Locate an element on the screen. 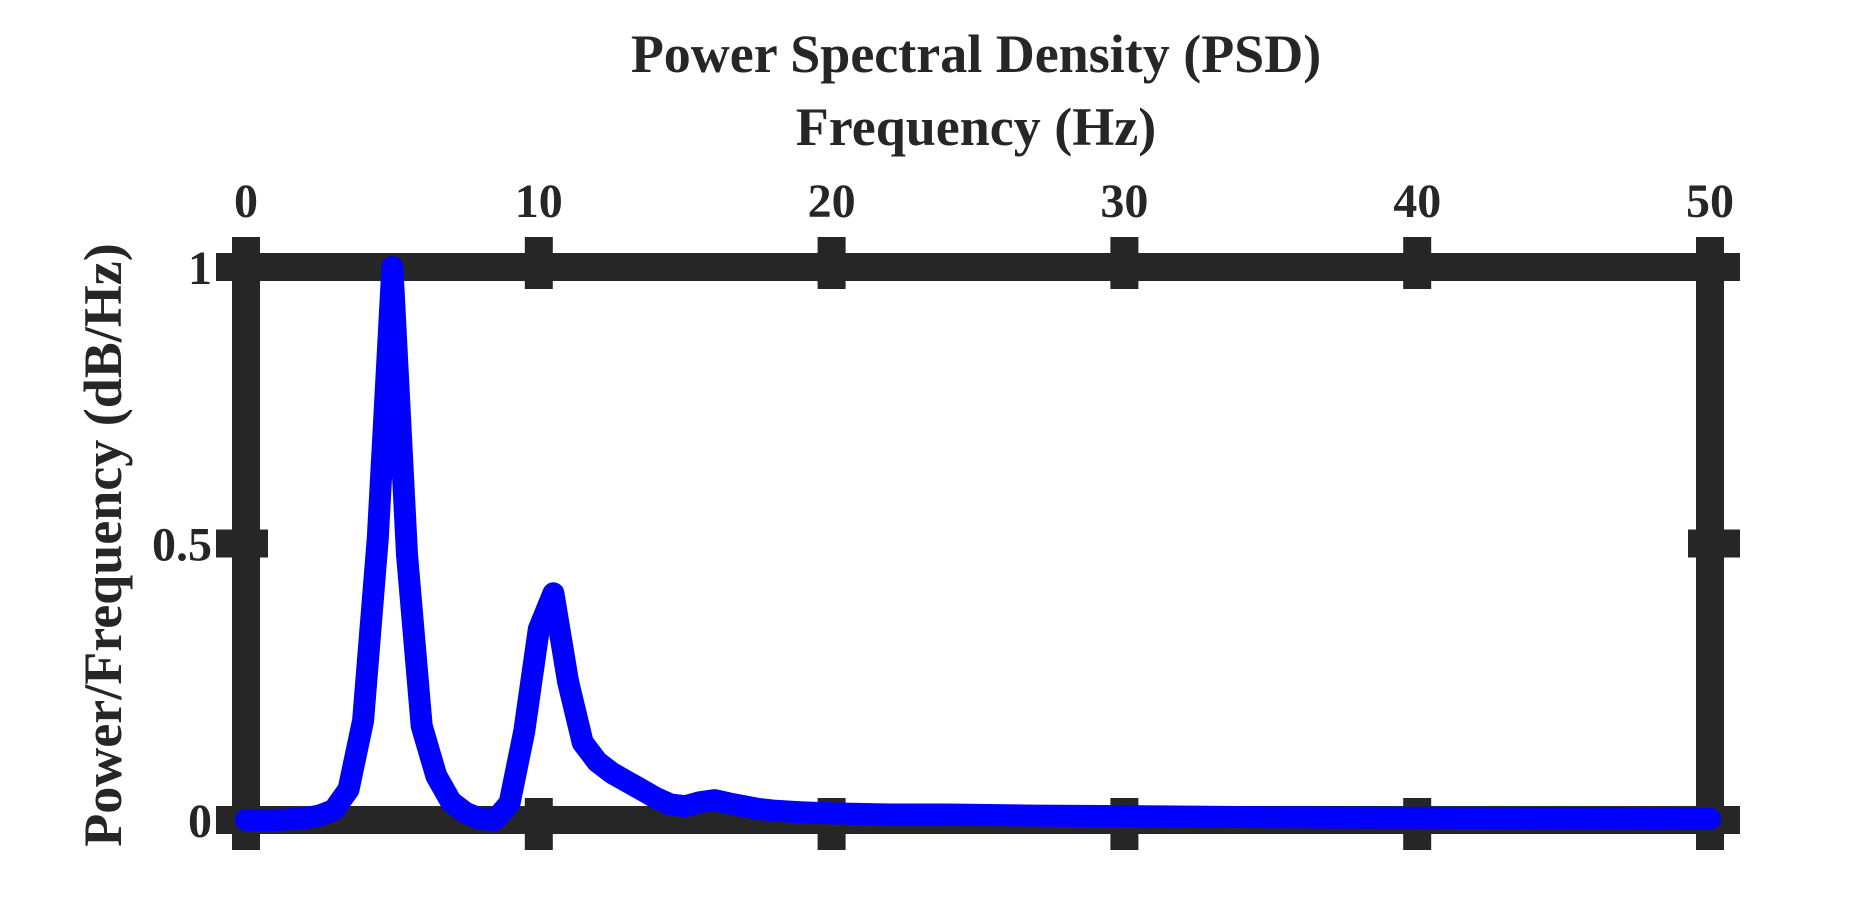 This screenshot has width=1875, height=917. x-axis-label: Frequency (Hz) is located at coordinates (976, 127).